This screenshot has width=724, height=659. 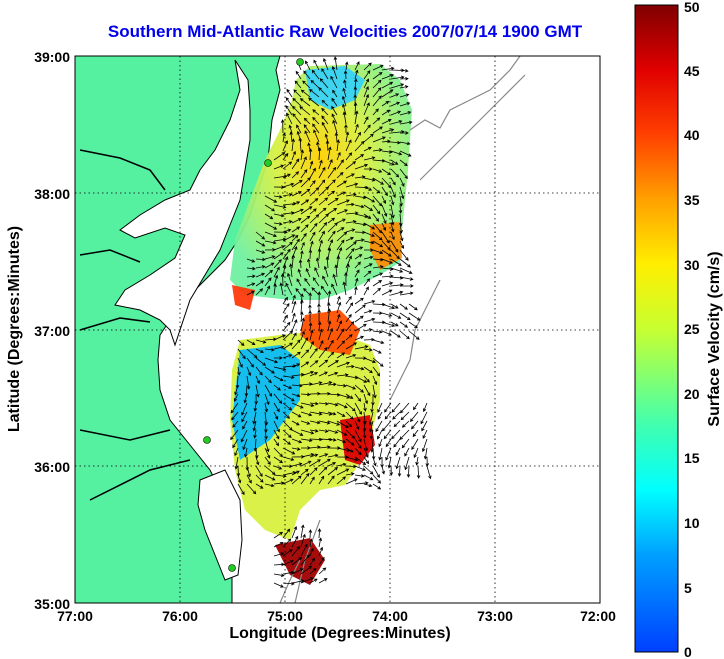 I want to click on colorbar-tick-label: 10, so click(x=692, y=523).